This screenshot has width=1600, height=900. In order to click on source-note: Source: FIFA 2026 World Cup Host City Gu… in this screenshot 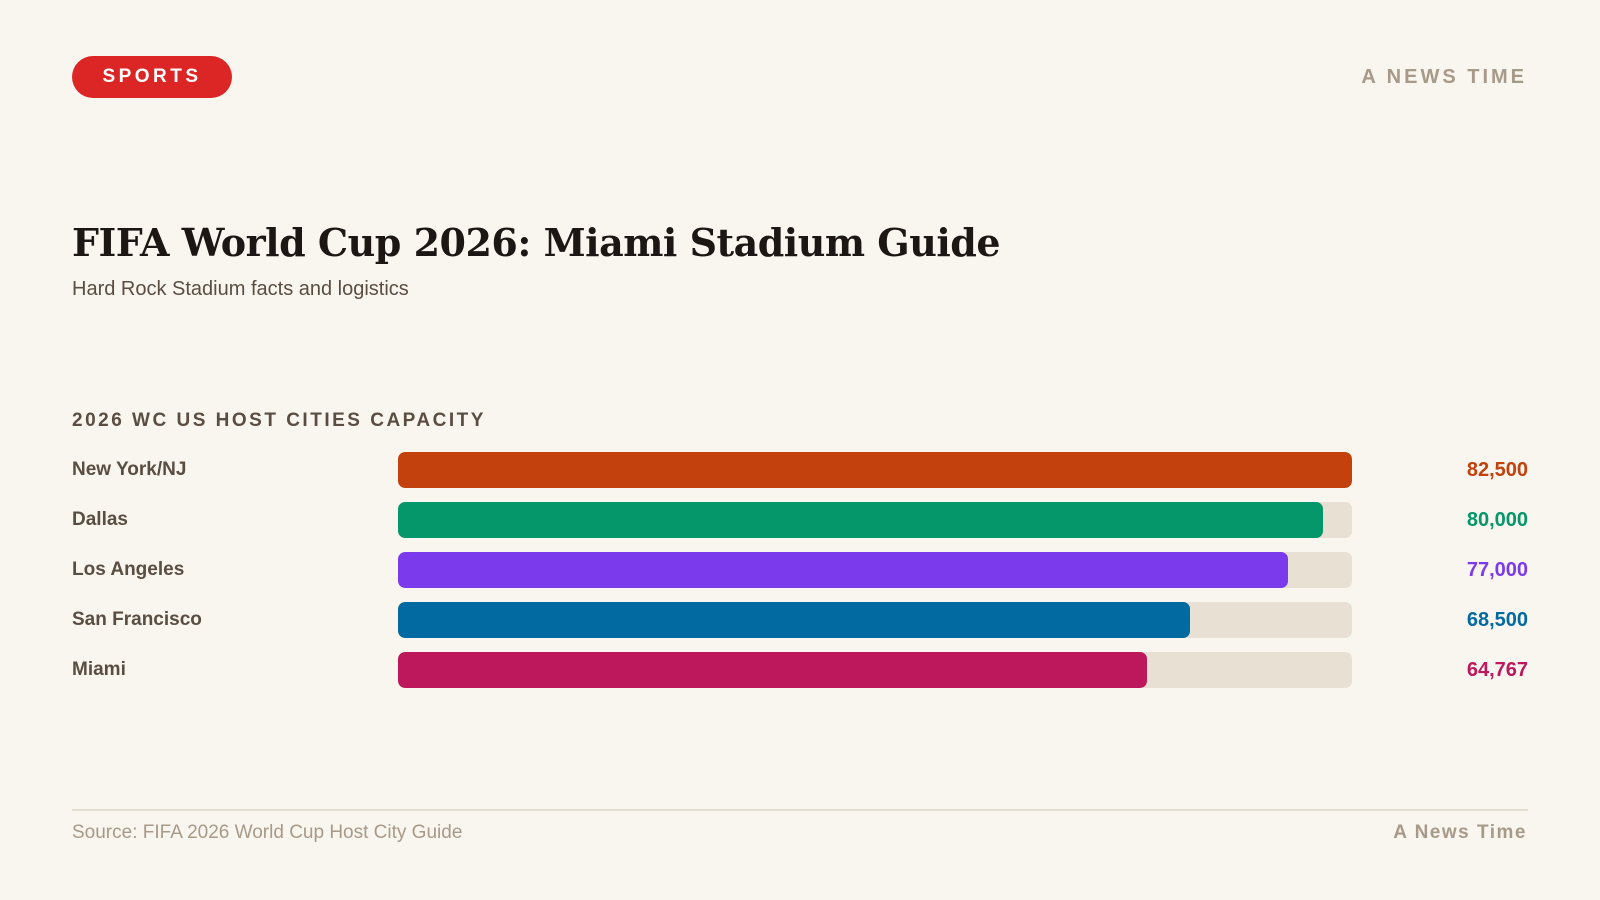, I will do `click(267, 832)`.